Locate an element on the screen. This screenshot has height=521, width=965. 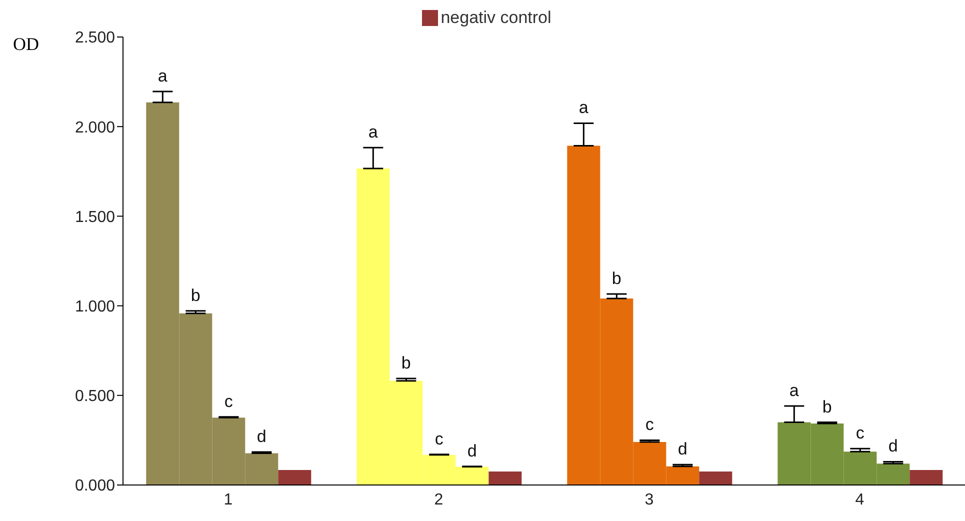
x-tick-label: 4 is located at coordinates (859, 499).